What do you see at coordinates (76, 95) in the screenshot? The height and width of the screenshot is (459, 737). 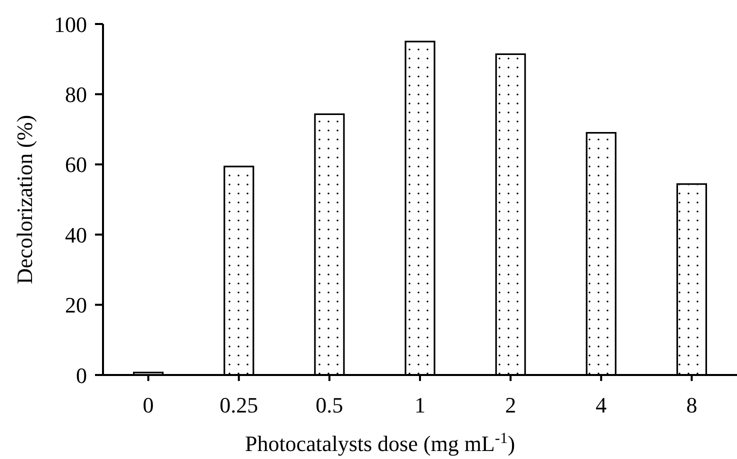 I see `y-tick-label: 80` at bounding box center [76, 95].